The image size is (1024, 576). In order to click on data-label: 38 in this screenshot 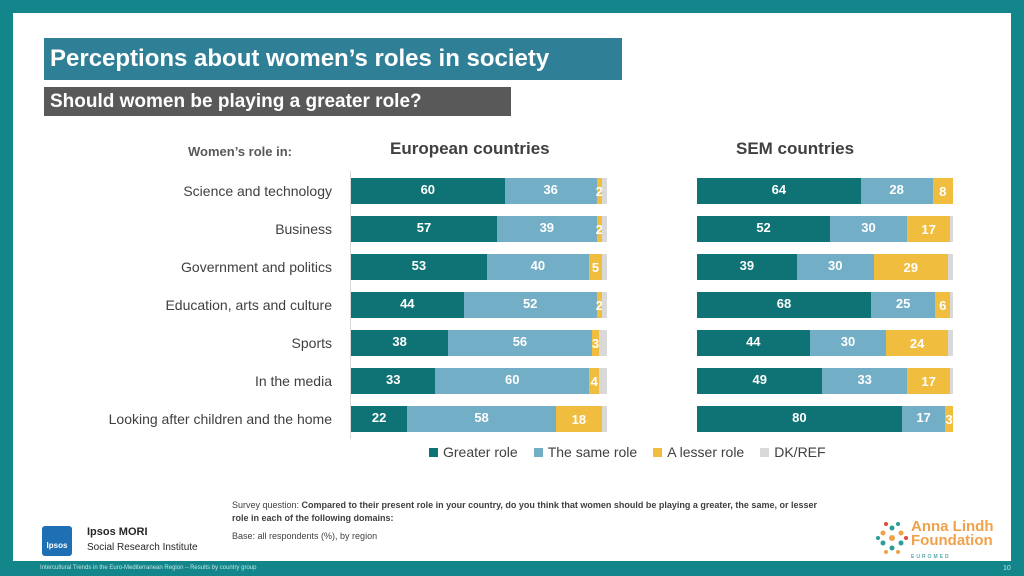, I will do `click(399, 341)`.